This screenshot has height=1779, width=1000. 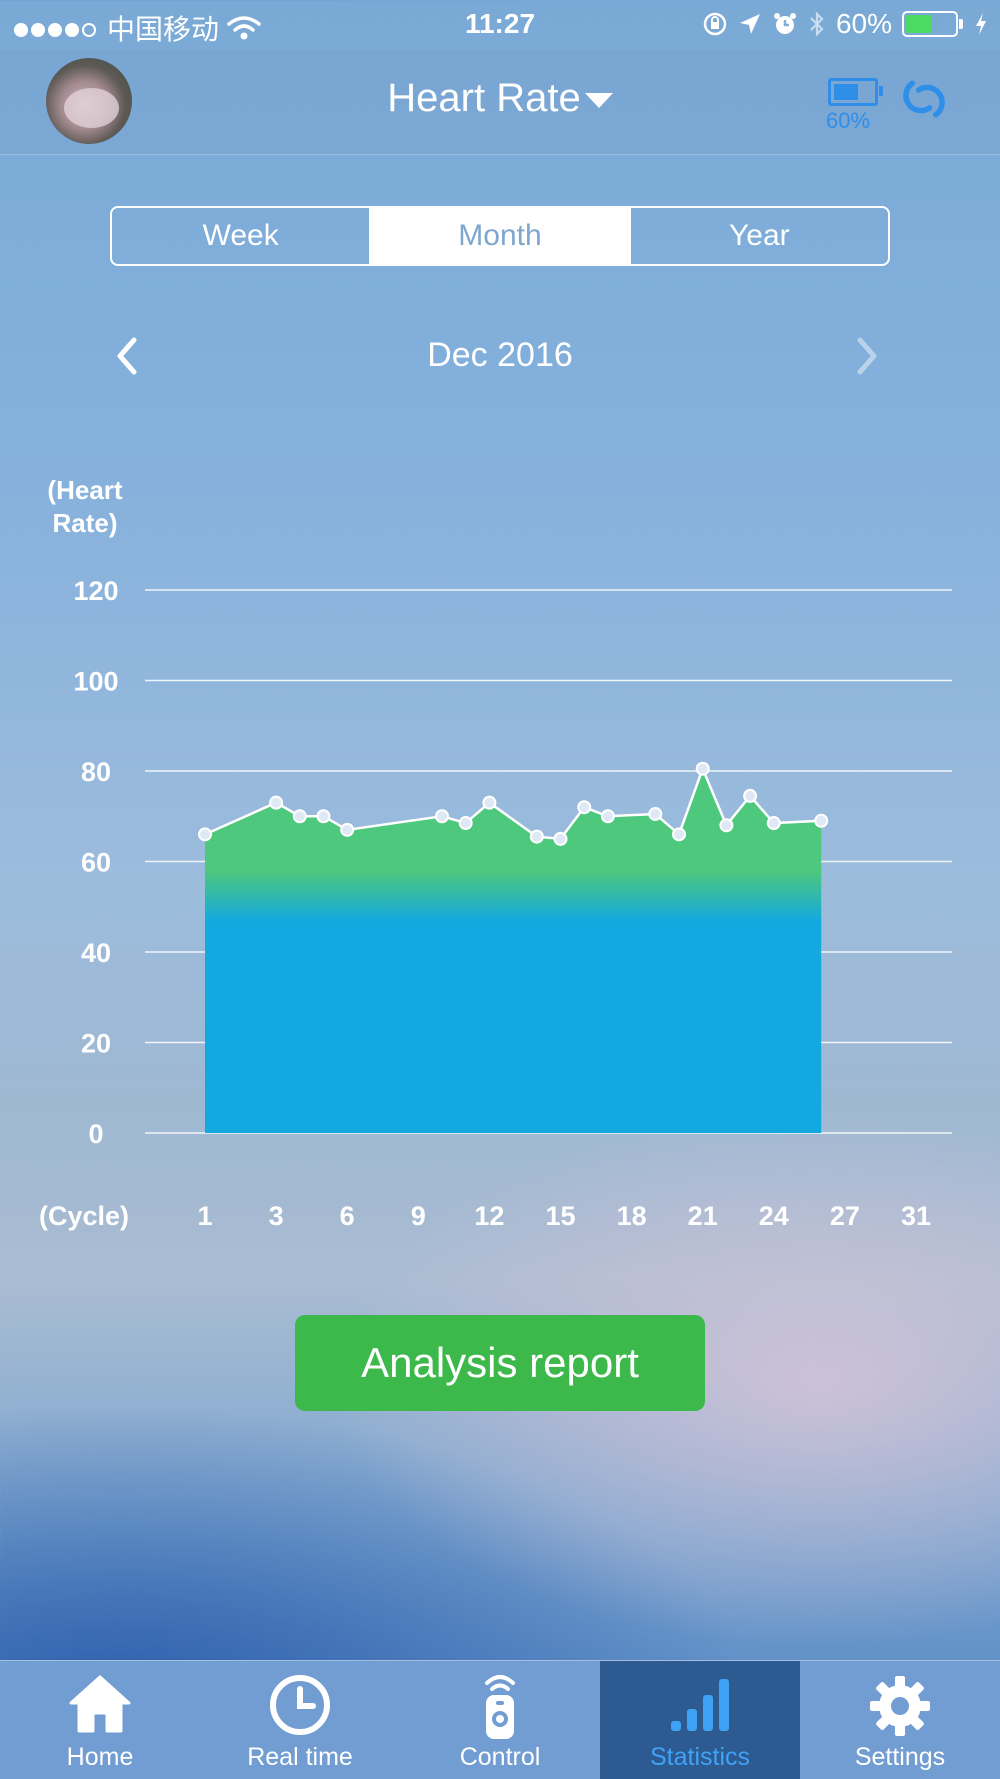 What do you see at coordinates (715, 24) in the screenshot?
I see `orientation-lock-icon` at bounding box center [715, 24].